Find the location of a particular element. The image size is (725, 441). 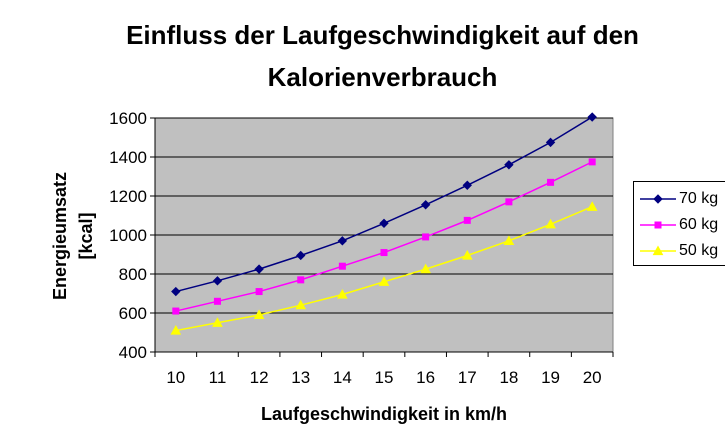

legend-item-1: 70 kg is located at coordinates (679, 199).